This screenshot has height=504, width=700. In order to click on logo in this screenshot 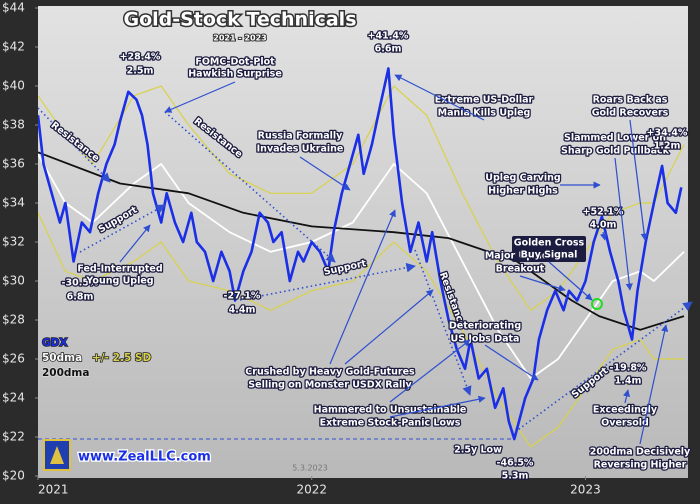, I will do `click(57, 455)`.